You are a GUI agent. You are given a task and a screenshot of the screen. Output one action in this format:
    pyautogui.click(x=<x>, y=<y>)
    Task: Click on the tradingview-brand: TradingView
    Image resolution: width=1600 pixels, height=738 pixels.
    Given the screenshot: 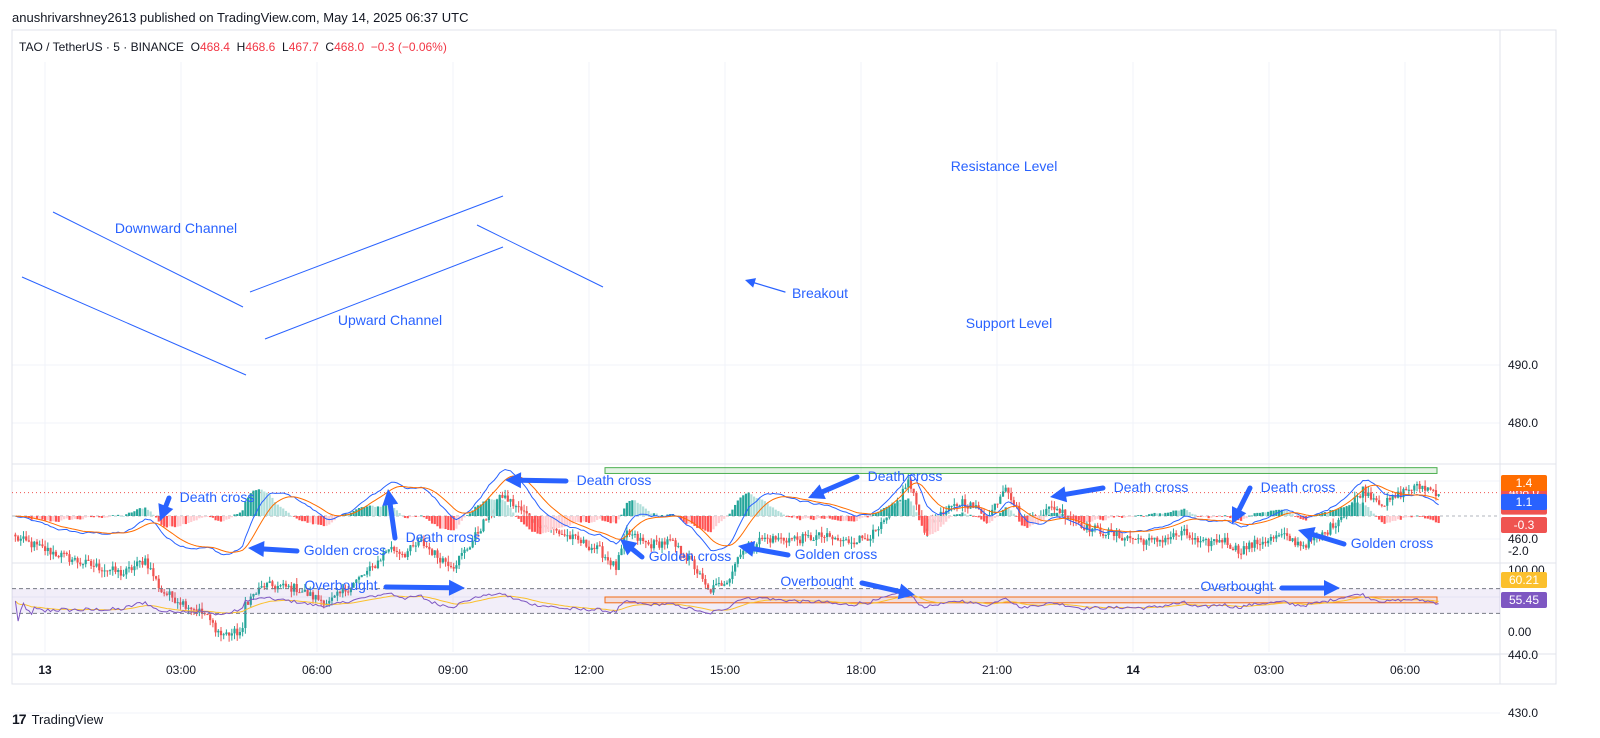 What is the action you would take?
    pyautogui.click(x=67, y=719)
    